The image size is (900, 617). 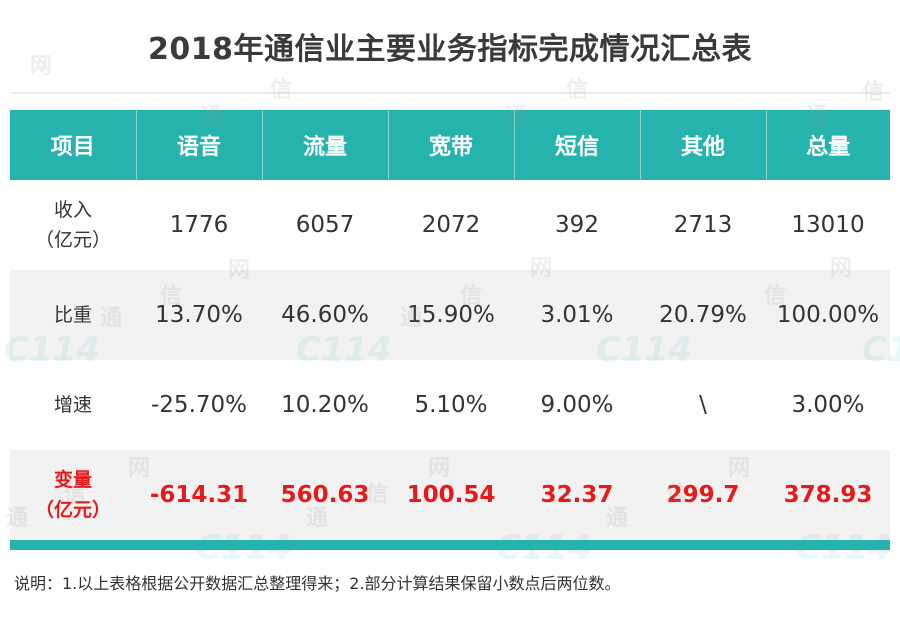 What do you see at coordinates (577, 495) in the screenshot?
I see `table-cell: 32.37` at bounding box center [577, 495].